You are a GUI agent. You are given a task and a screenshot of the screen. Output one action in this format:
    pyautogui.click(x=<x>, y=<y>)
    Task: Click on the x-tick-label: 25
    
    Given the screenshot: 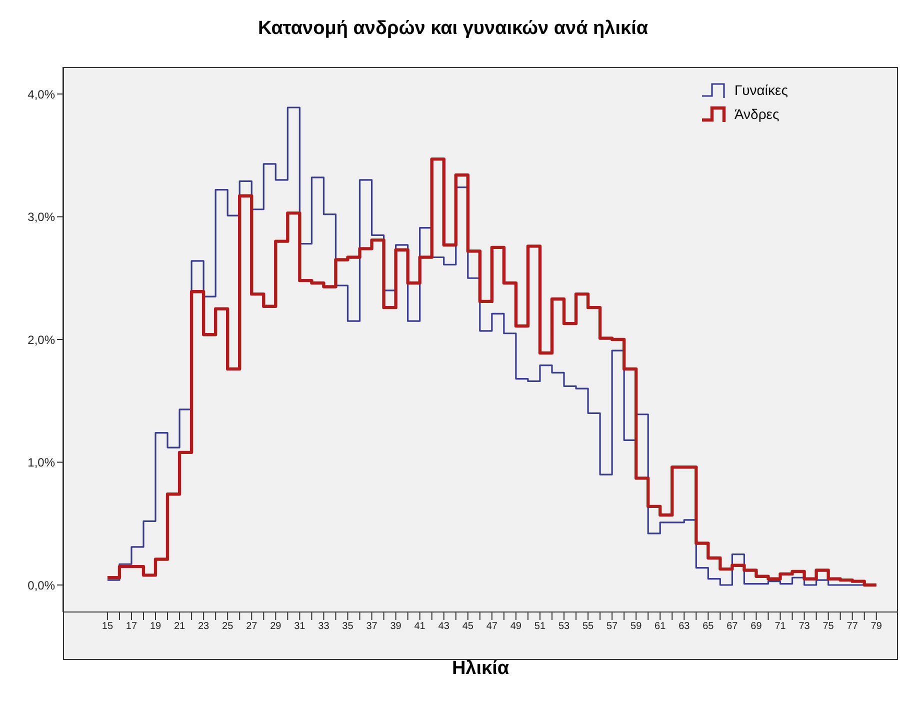 What is the action you would take?
    pyautogui.click(x=228, y=626)
    